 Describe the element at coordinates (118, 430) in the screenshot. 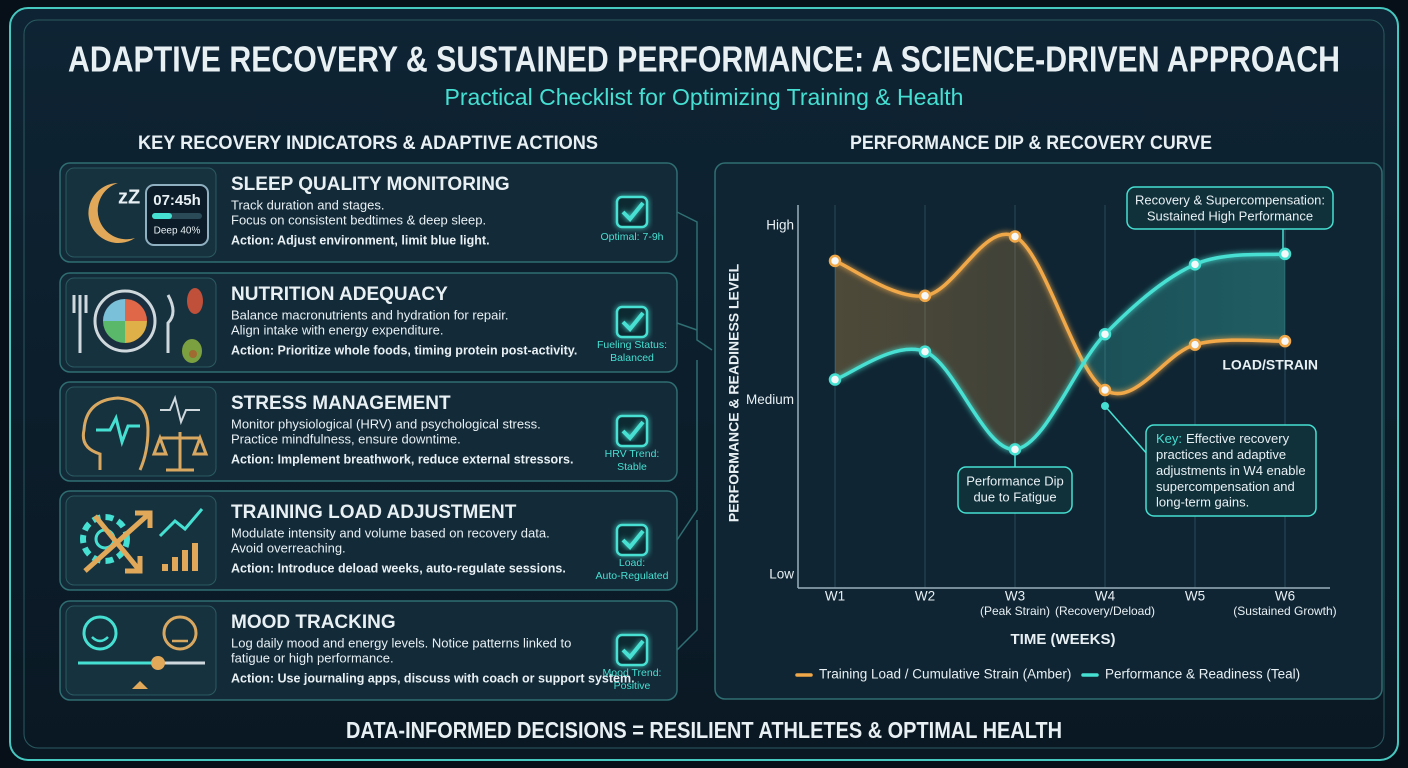

I see `pulse-icon` at that location.